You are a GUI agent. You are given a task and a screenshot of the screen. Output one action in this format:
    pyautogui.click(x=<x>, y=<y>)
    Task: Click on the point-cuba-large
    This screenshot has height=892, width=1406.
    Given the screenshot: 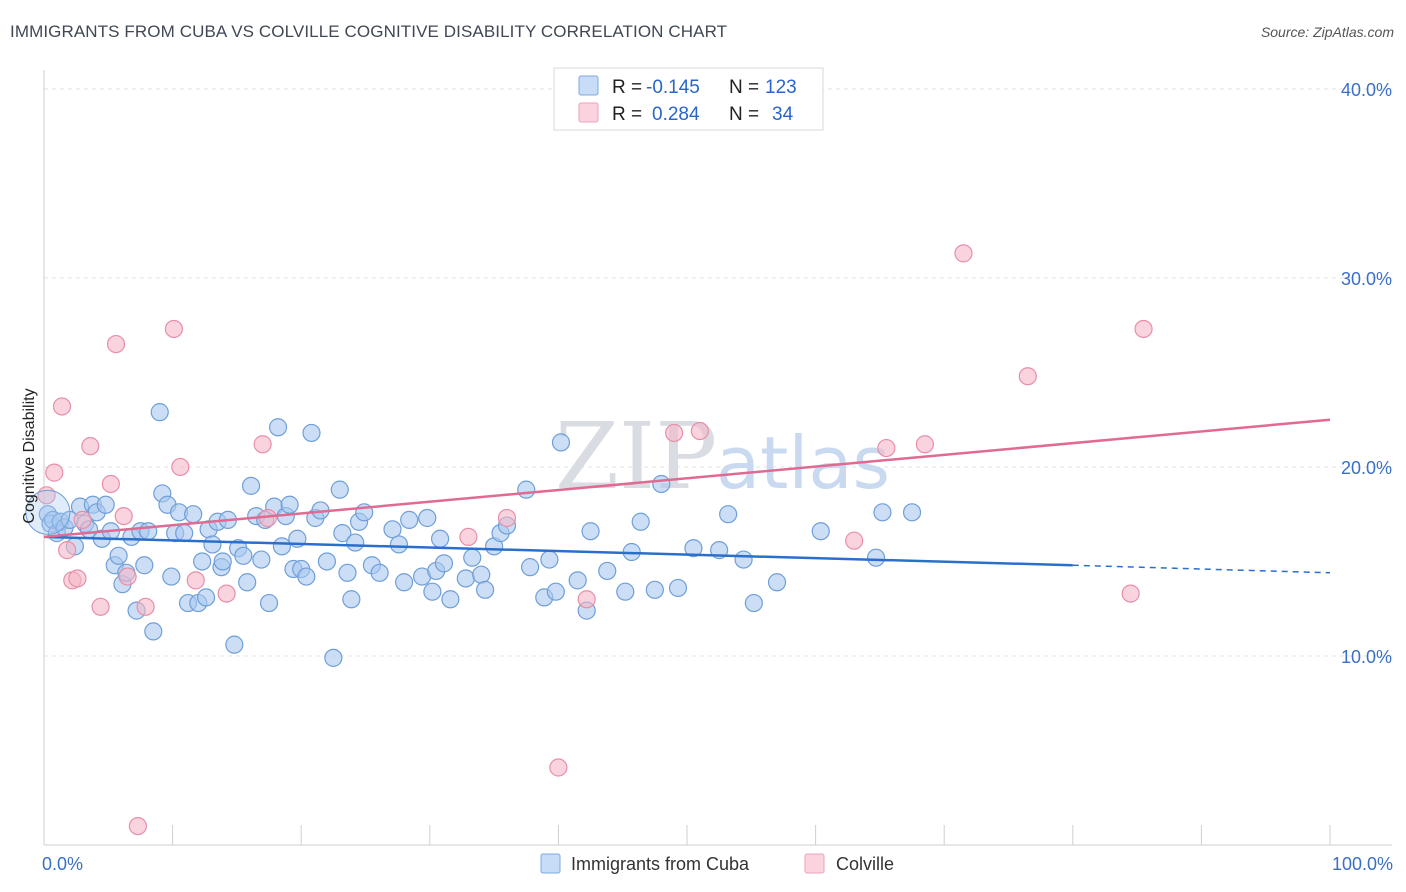 What is the action you would take?
    pyautogui.click(x=48, y=512)
    